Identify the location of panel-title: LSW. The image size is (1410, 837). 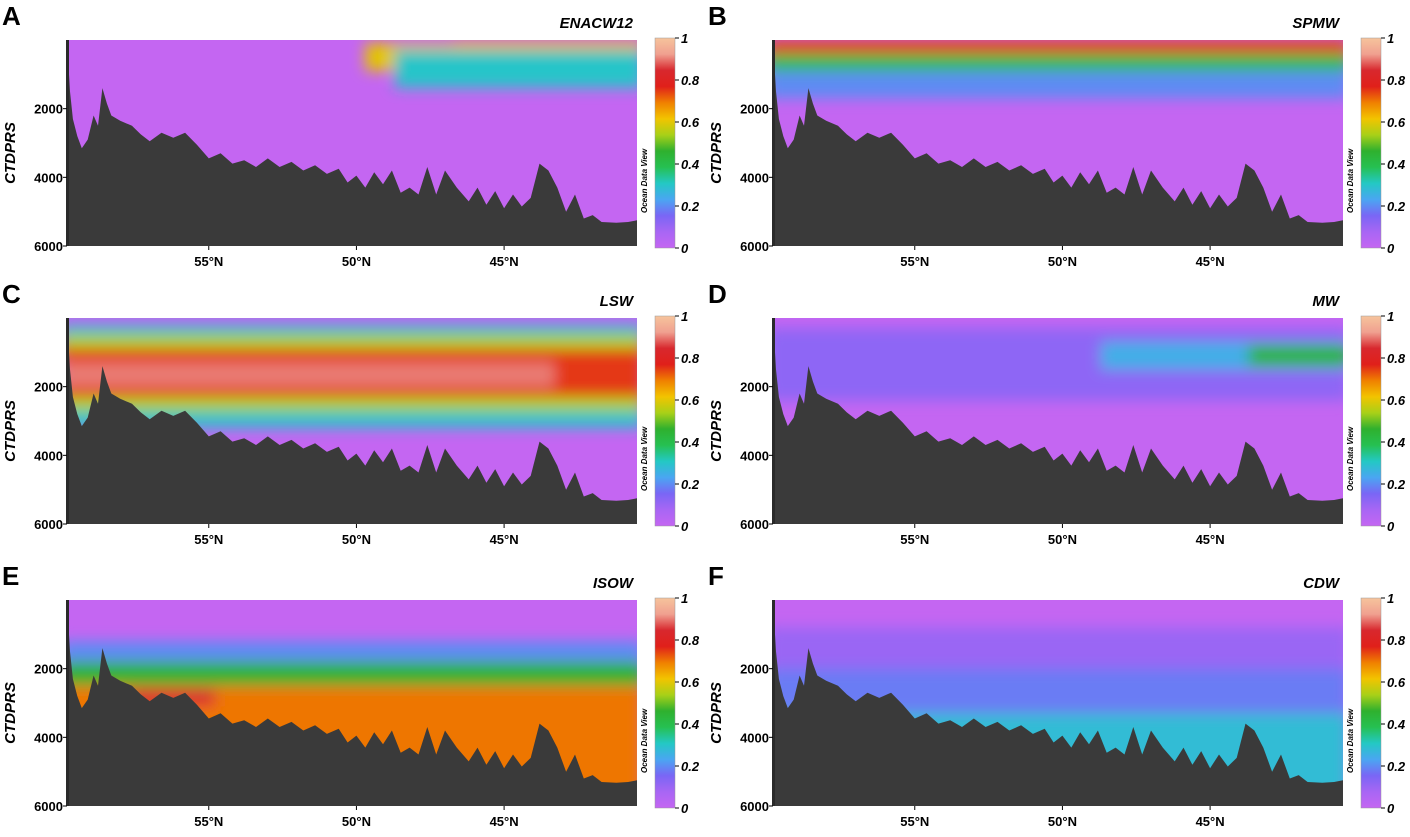
(617, 301).